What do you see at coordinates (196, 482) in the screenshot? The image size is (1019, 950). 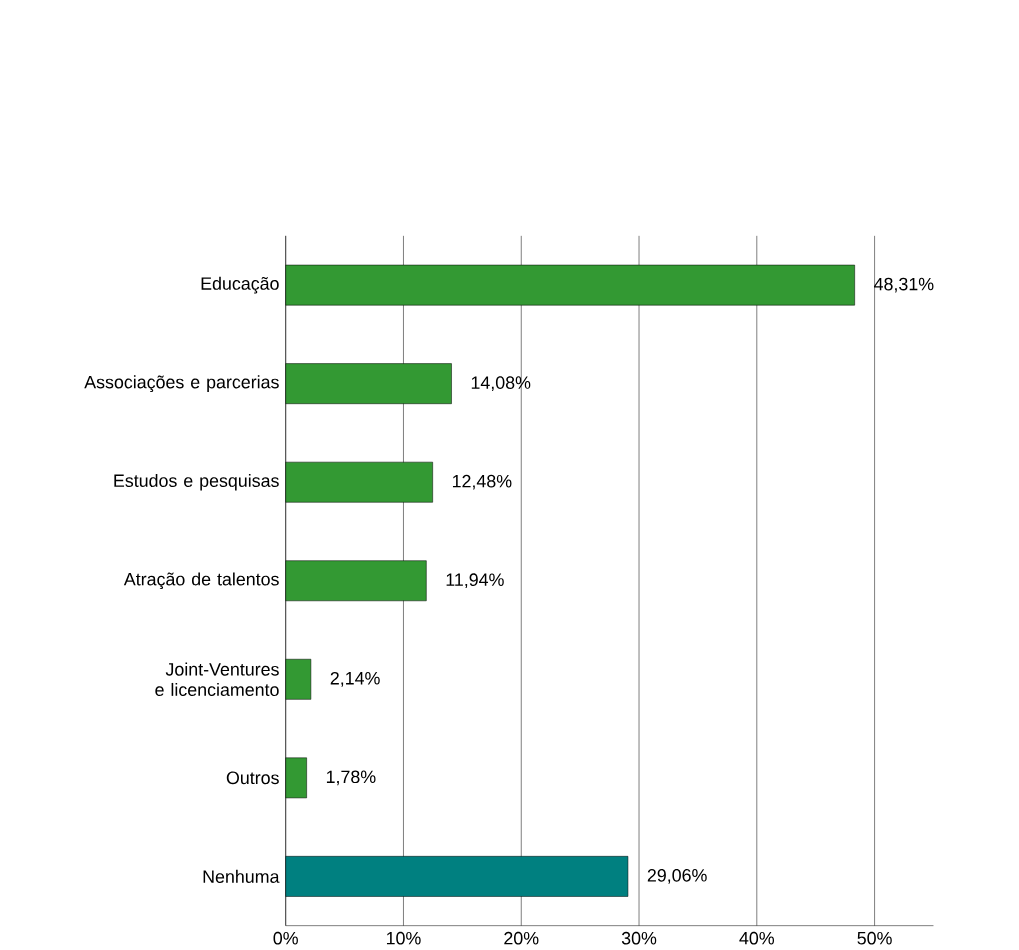 I see `y-tick-label: Estudos e pesquisas` at bounding box center [196, 482].